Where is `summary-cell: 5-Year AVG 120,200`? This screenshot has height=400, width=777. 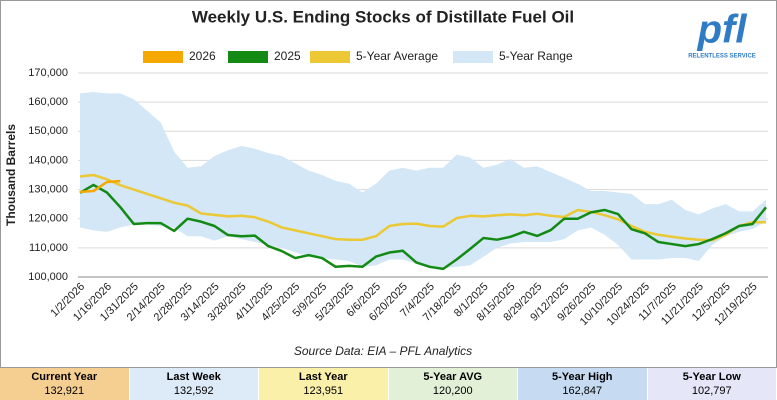
summary-cell: 5-Year AVG 120,200 is located at coordinates (453, 384).